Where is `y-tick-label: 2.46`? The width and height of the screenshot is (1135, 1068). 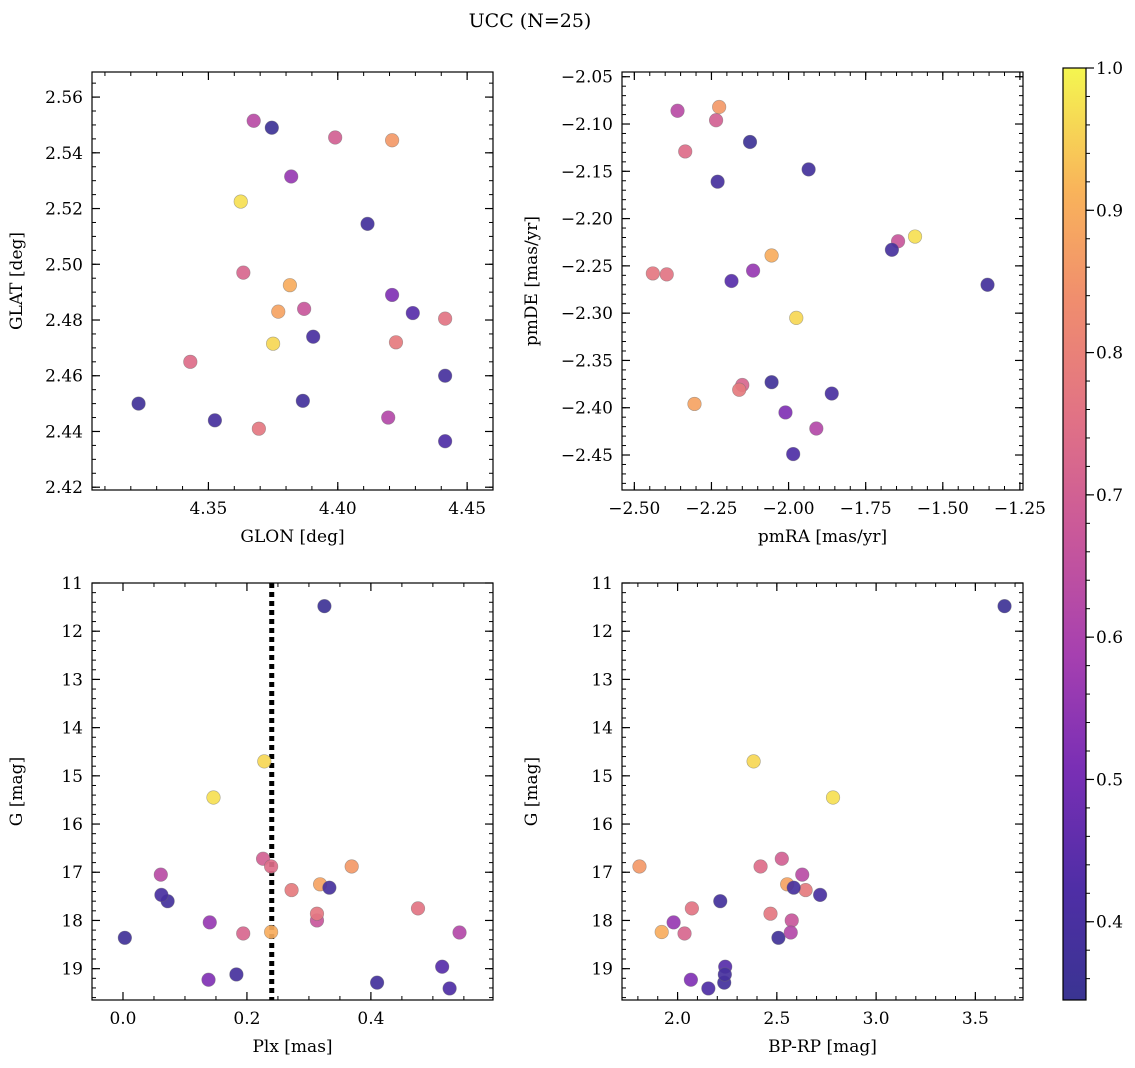 y-tick-label: 2.46 is located at coordinates (64, 377).